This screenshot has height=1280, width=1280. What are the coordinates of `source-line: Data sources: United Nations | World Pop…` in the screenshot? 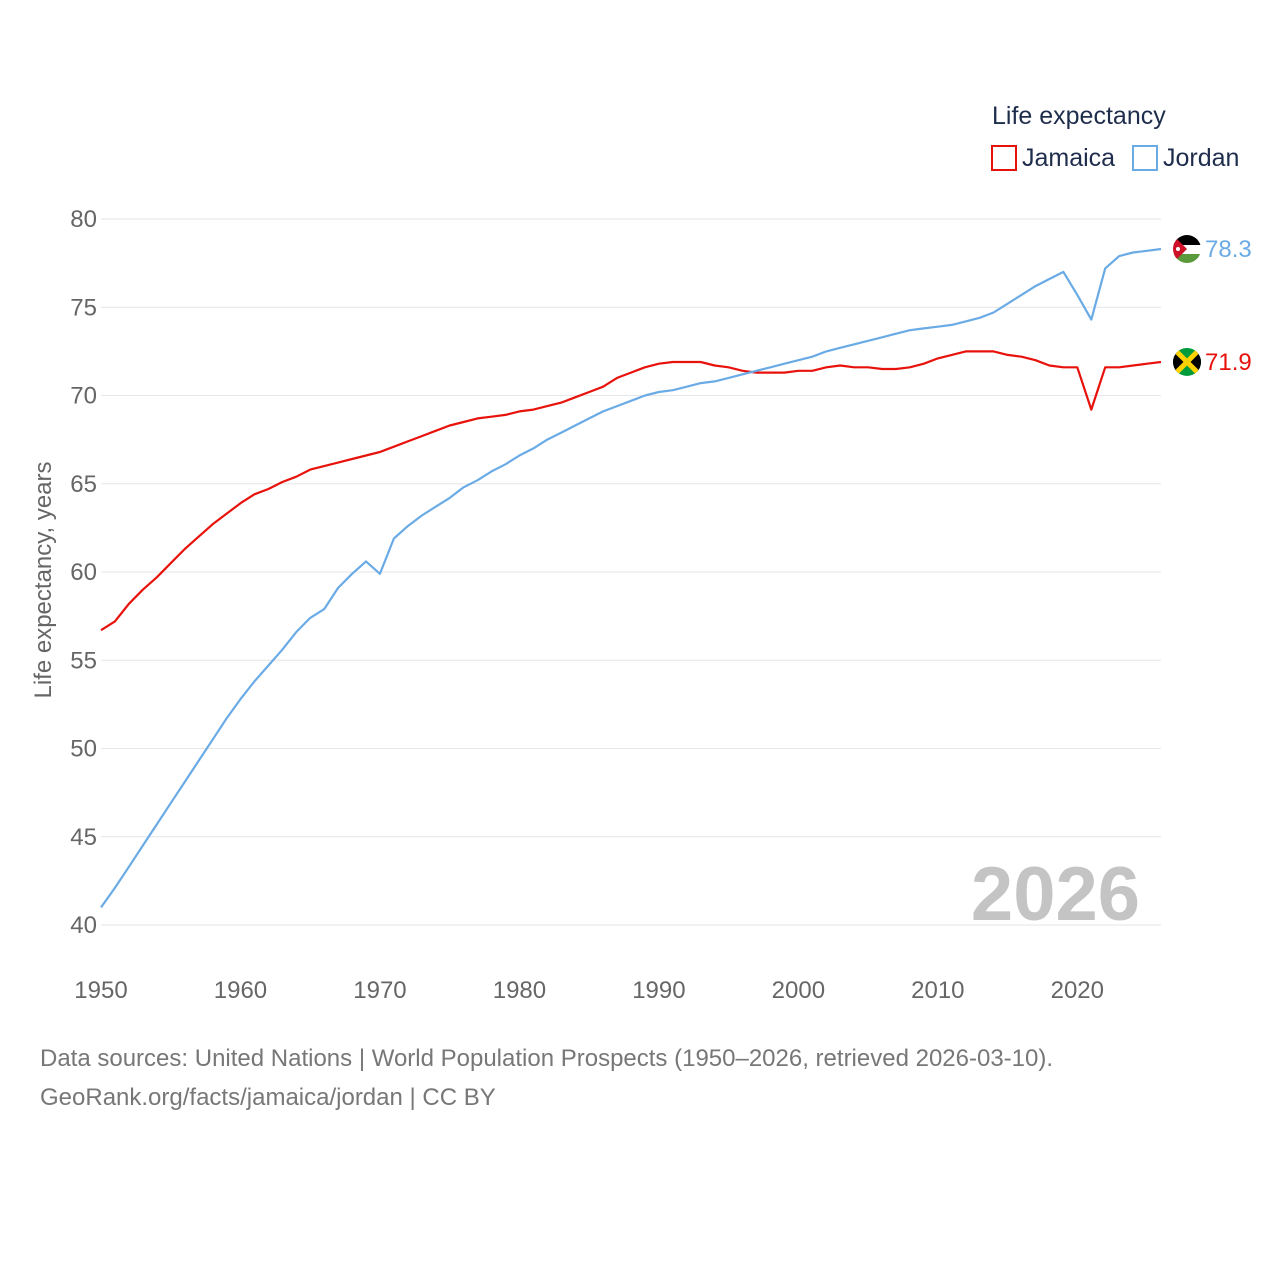 It's located at (547, 1058).